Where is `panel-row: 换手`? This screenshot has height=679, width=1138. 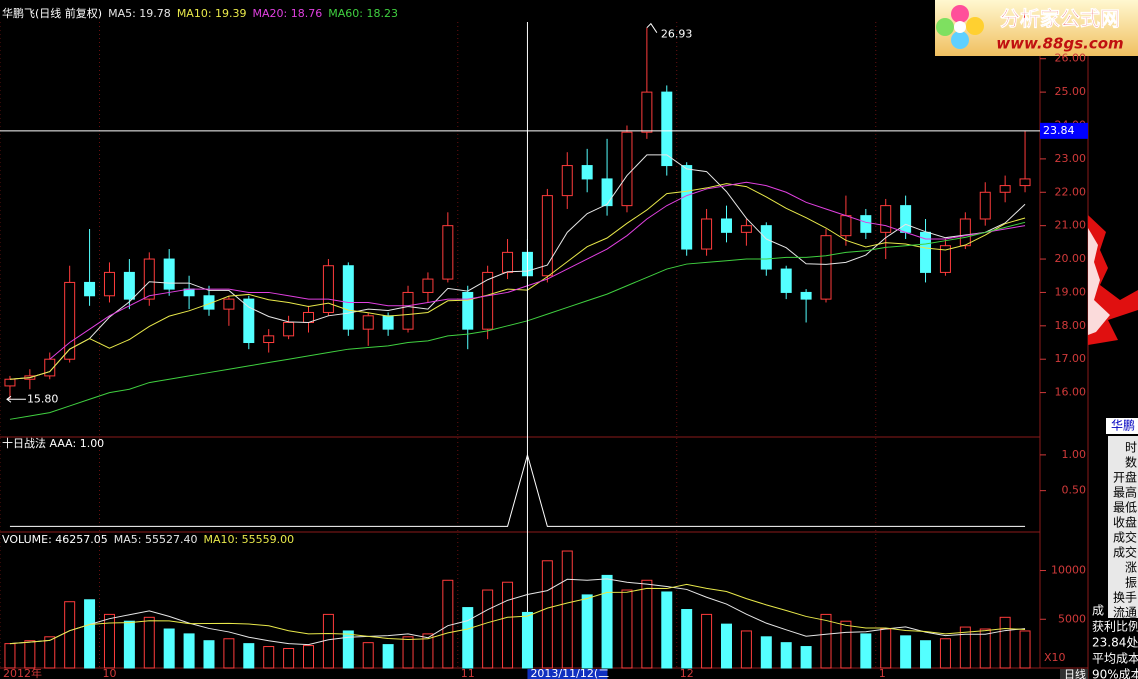 panel-row: 换手 is located at coordinates (1125, 598).